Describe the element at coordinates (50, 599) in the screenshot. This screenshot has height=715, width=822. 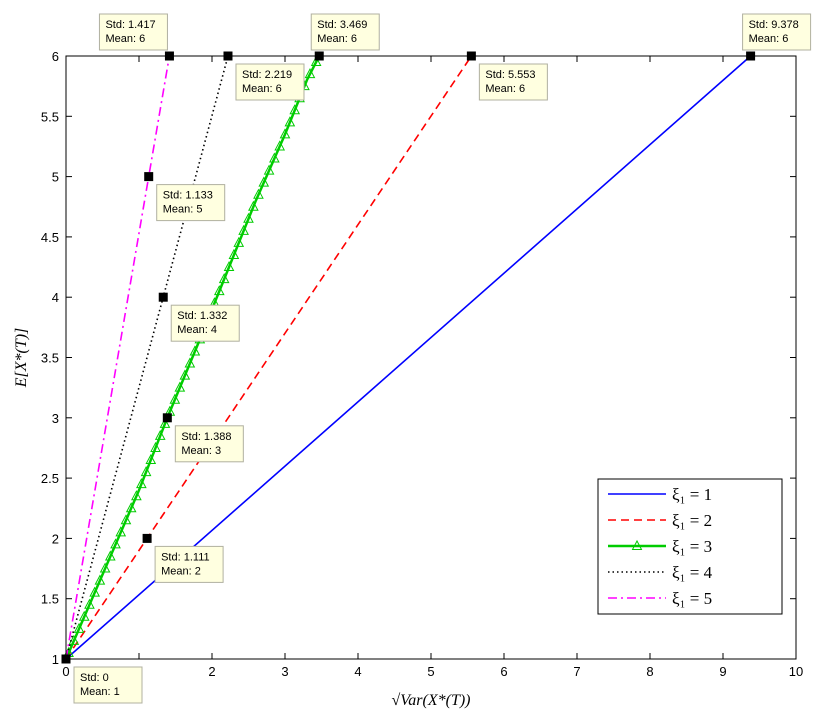
I see `y-tick-label: 1.5` at that location.